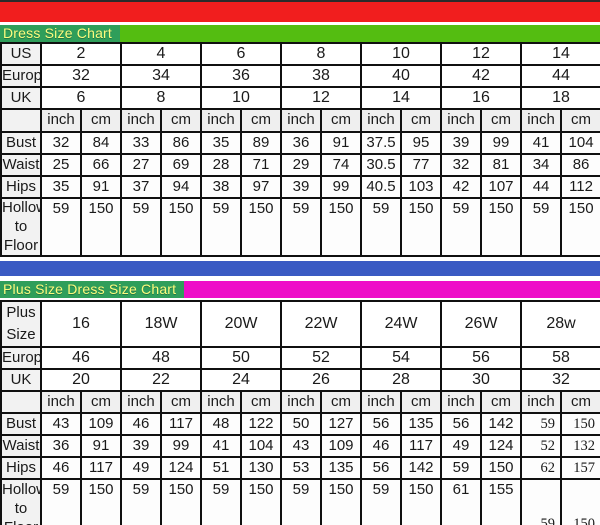  What do you see at coordinates (261, 143) in the screenshot?
I see `measurement-cell: 89` at bounding box center [261, 143].